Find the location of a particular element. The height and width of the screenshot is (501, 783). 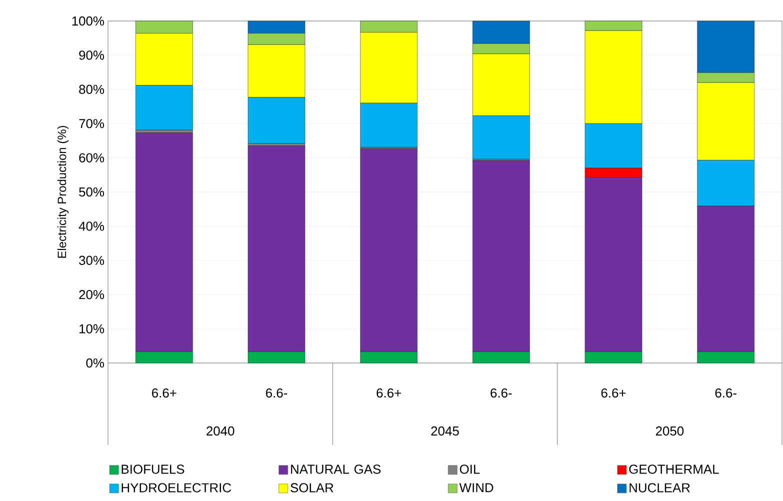

text: 2045 is located at coordinates (445, 431).